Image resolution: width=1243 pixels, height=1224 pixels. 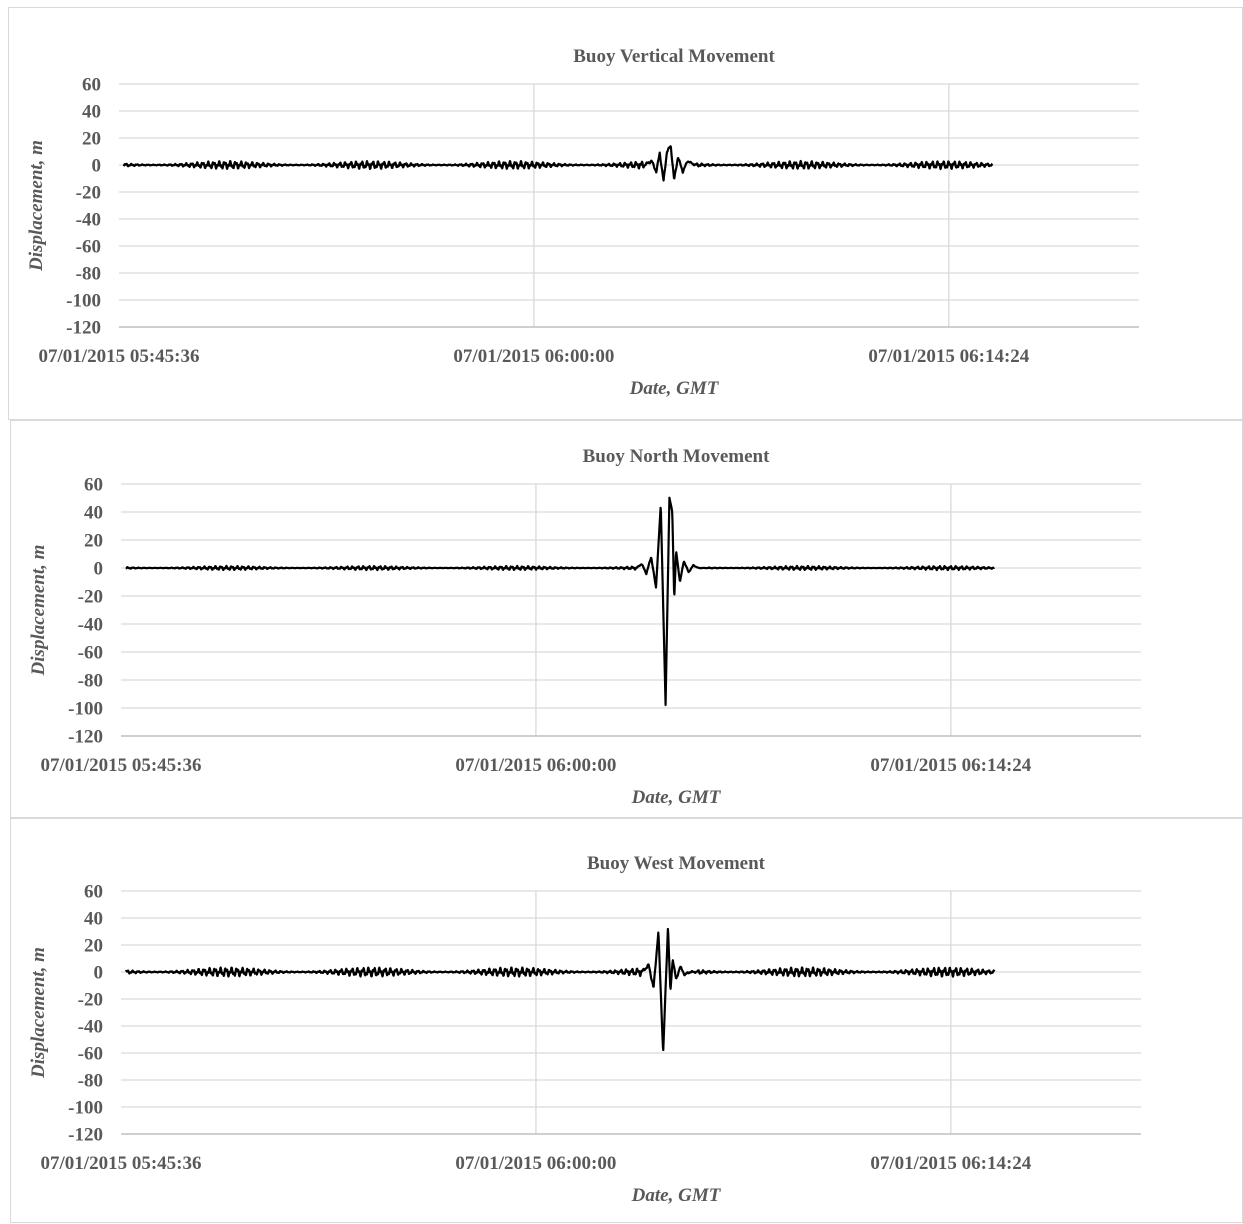 I want to click on chart-title: Buoy North Movement, so click(x=676, y=456).